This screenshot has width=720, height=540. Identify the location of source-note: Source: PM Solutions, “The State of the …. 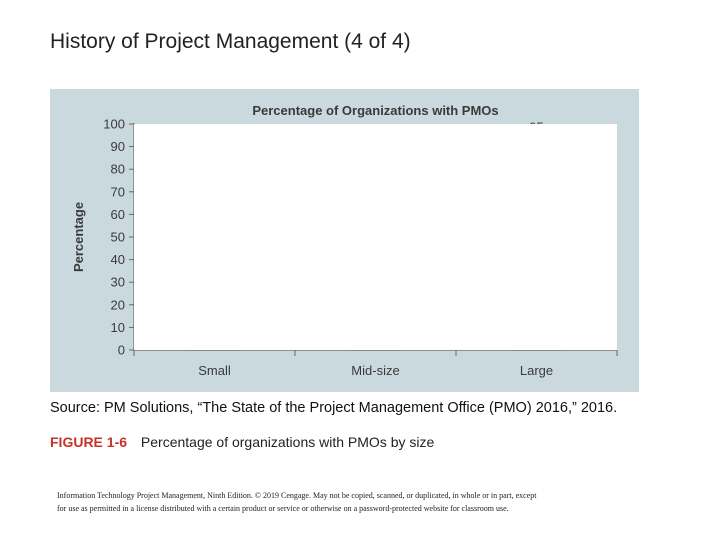
(334, 408).